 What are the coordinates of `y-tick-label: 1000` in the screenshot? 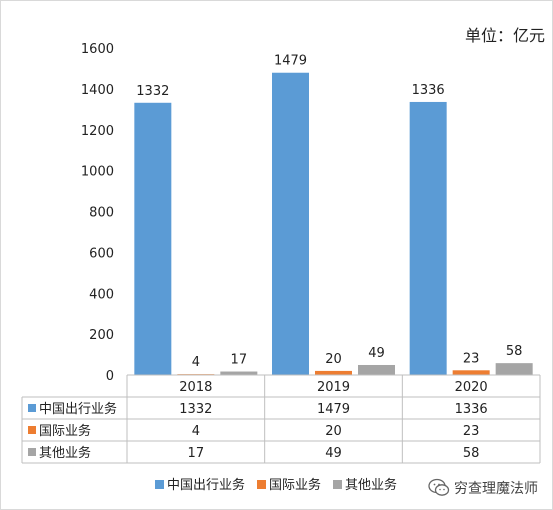 It's located at (97, 172).